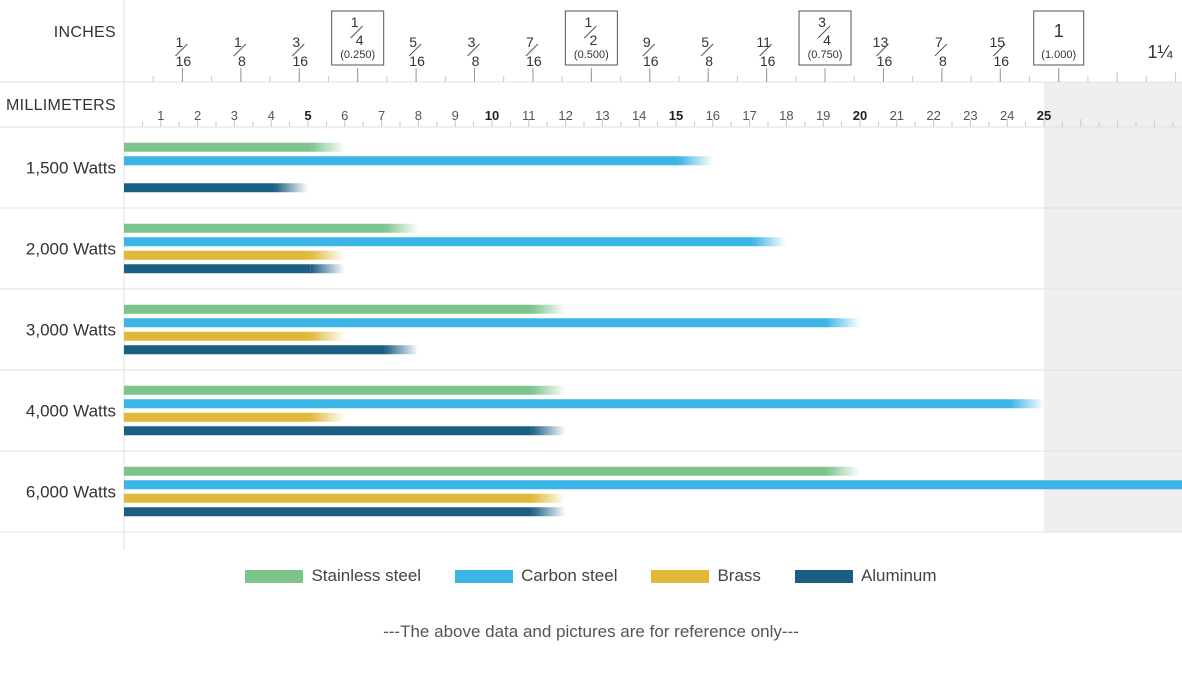 The height and width of the screenshot is (675, 1182). What do you see at coordinates (71, 168) in the screenshot?
I see `power-level-label: 1,500 Watts` at bounding box center [71, 168].